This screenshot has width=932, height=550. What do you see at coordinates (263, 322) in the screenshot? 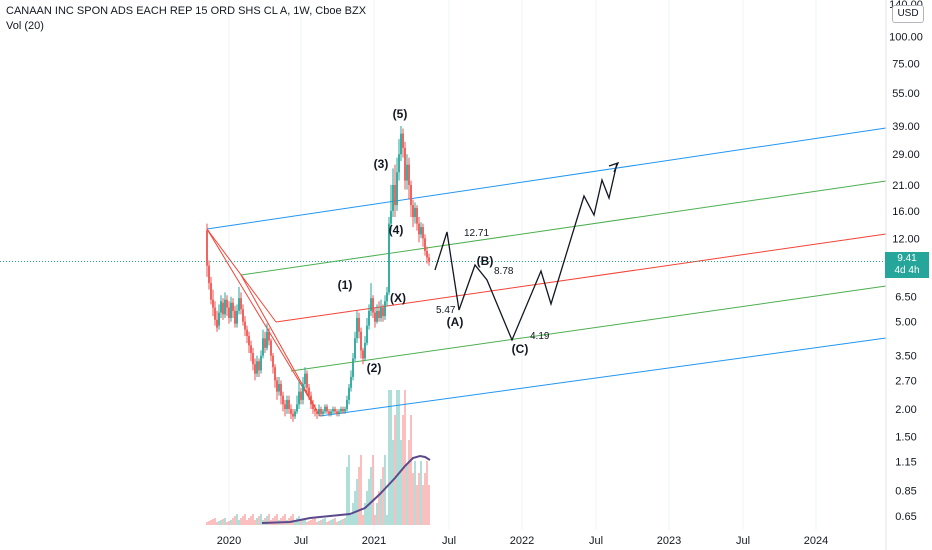
I see `fork-handle-lower` at bounding box center [263, 322].